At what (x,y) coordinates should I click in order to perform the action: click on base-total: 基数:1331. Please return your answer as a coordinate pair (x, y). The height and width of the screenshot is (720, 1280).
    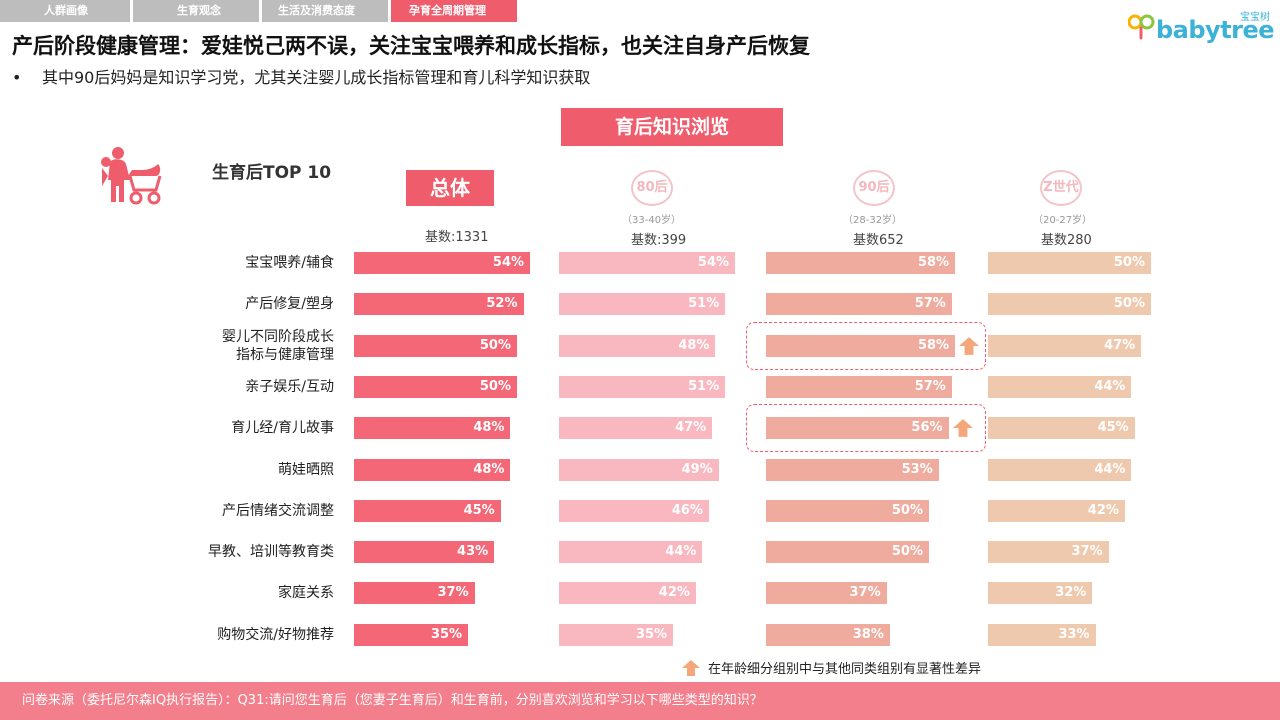
    Looking at the image, I should click on (457, 237).